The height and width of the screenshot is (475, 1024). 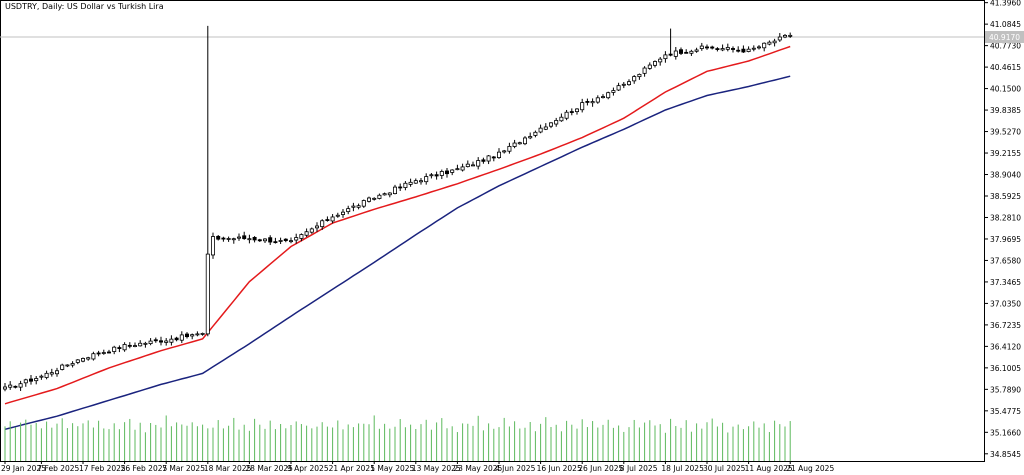 I want to click on y-tick-label: 36.1005, so click(x=1005, y=368).